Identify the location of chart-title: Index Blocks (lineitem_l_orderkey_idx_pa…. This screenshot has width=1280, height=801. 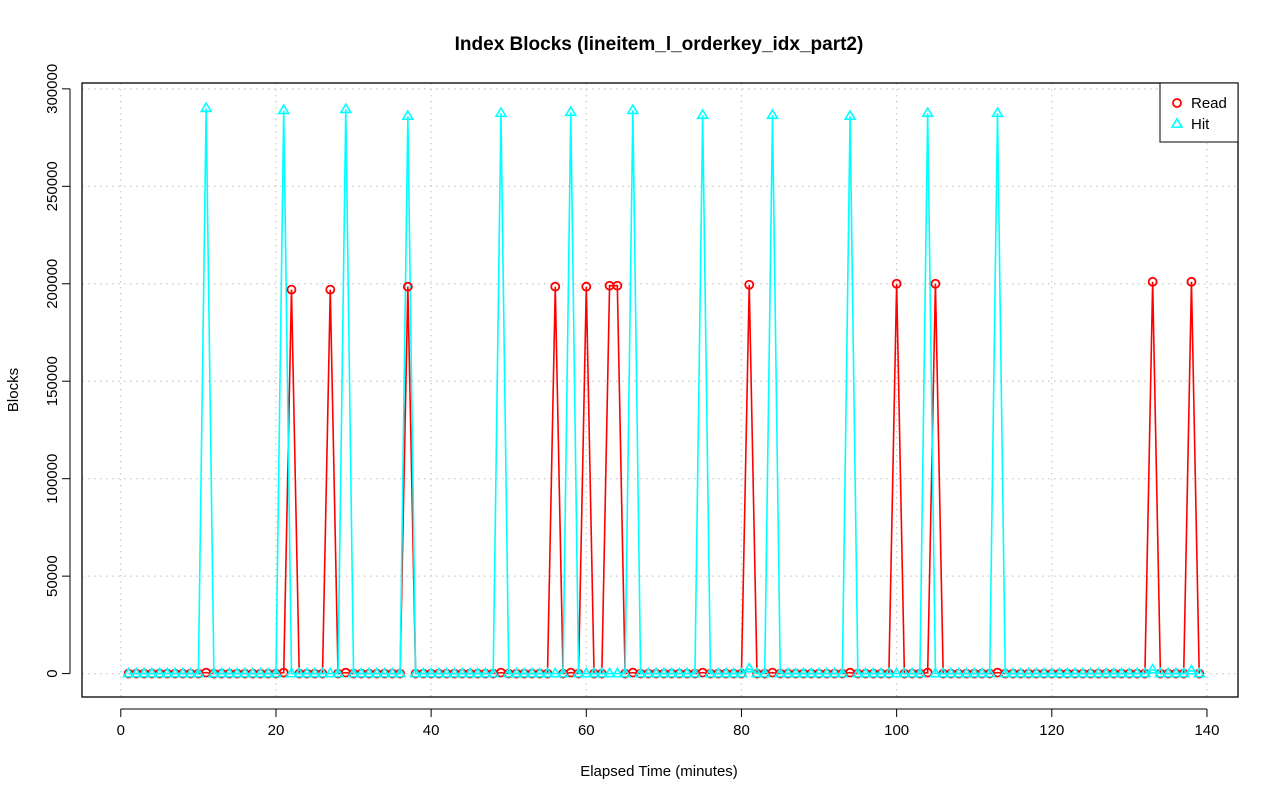
(659, 44).